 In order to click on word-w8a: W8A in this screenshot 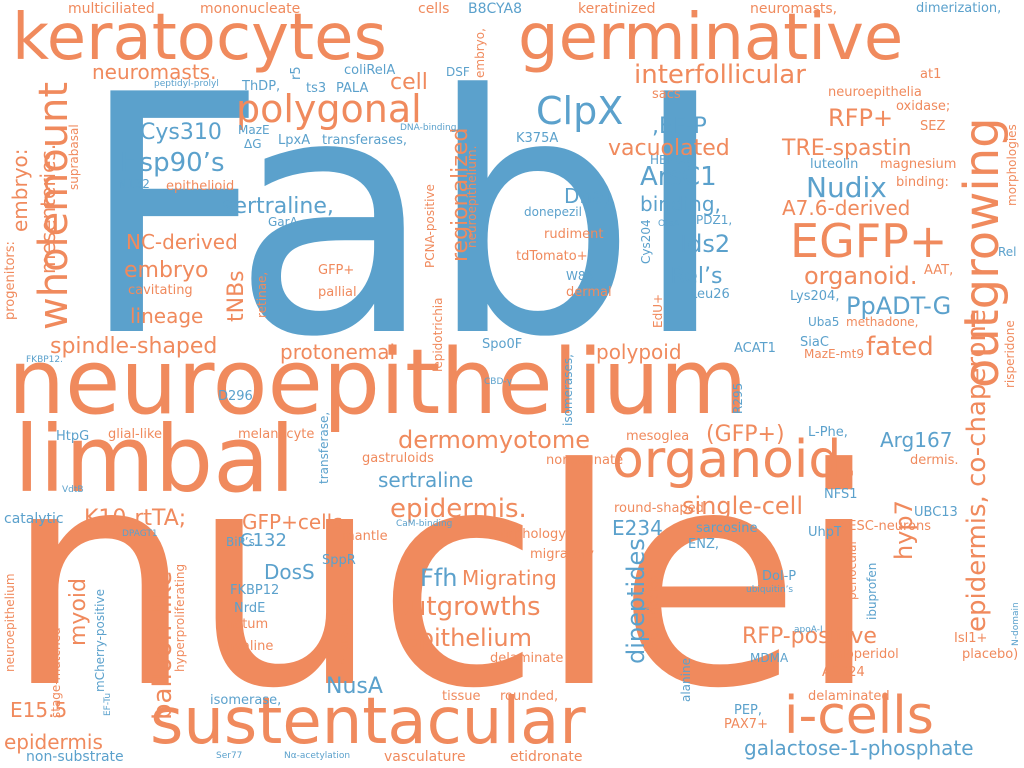, I will do `click(580, 276)`.